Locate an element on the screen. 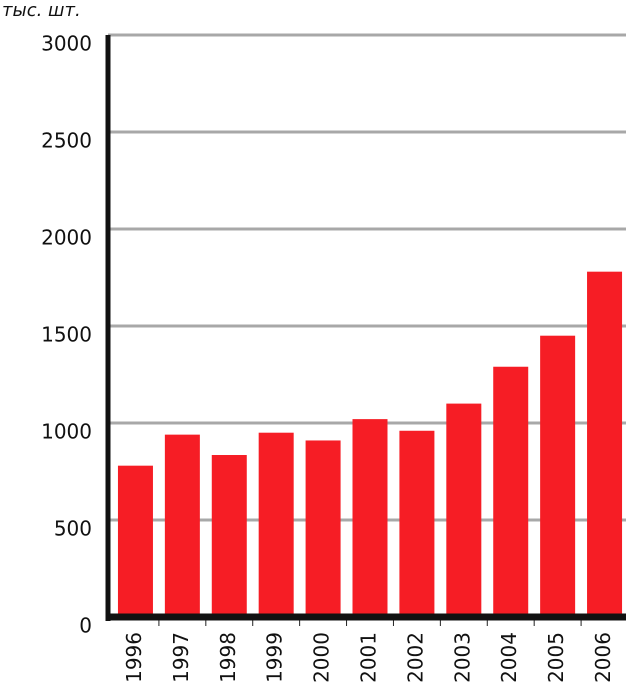 Image resolution: width=626 pixels, height=686 pixels. x-tick-label: 1999 is located at coordinates (275, 657).